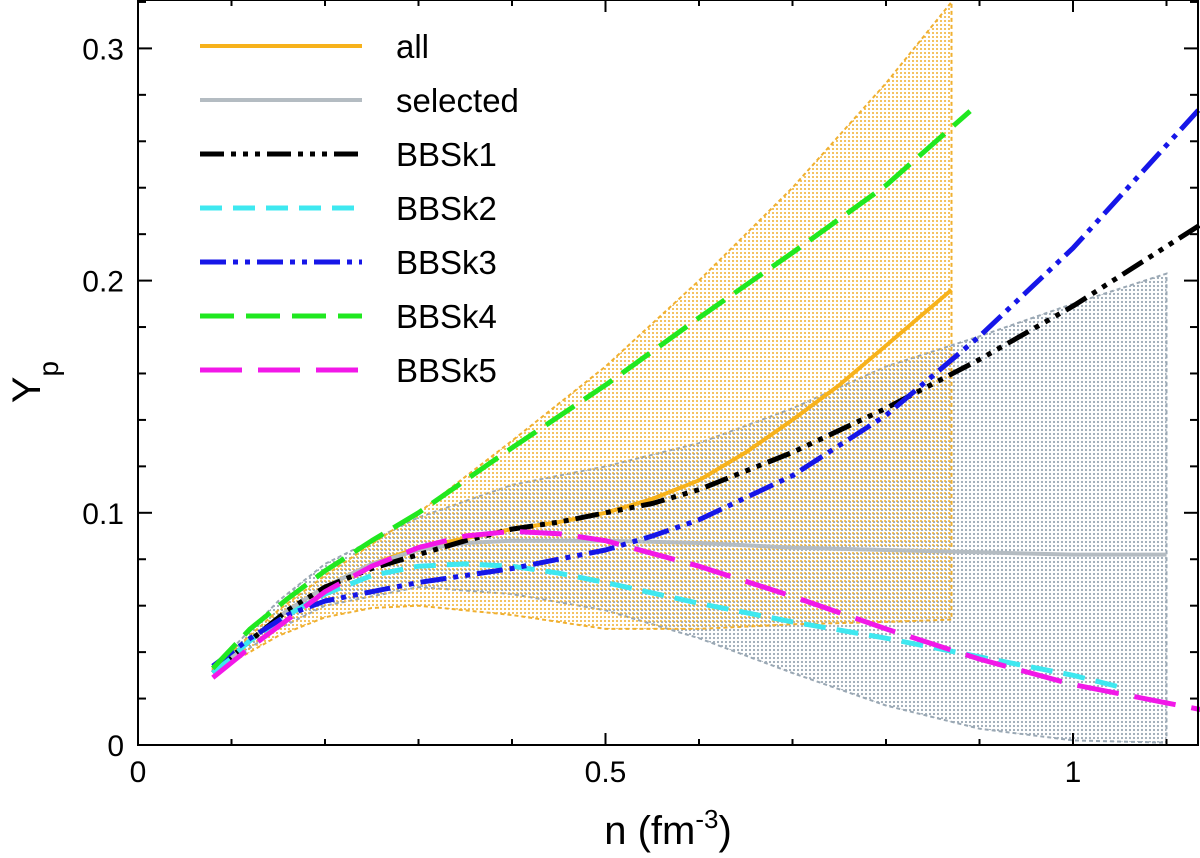 The width and height of the screenshot is (1200, 858). Describe the element at coordinates (359, 208) in the screenshot. I see `legend: all selected BBSk1 BBSk2 BBSk3 BBSk4 BBSk5` at that location.